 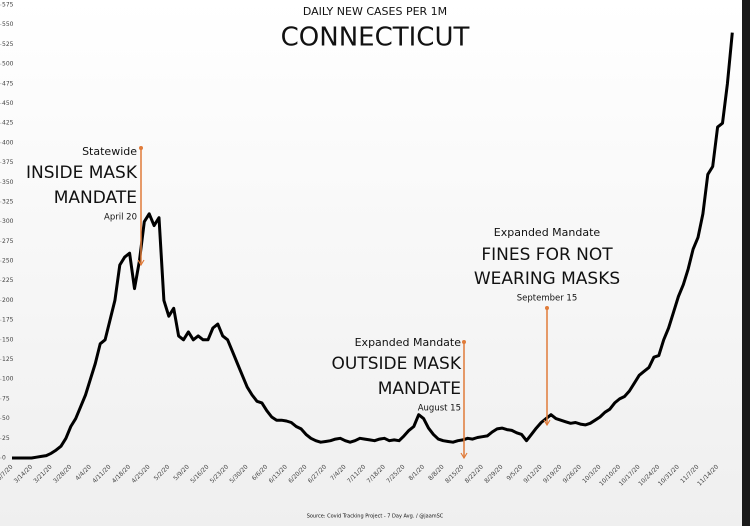 What do you see at coordinates (8, 64) in the screenshot?
I see `y-tick-label: 500` at bounding box center [8, 64].